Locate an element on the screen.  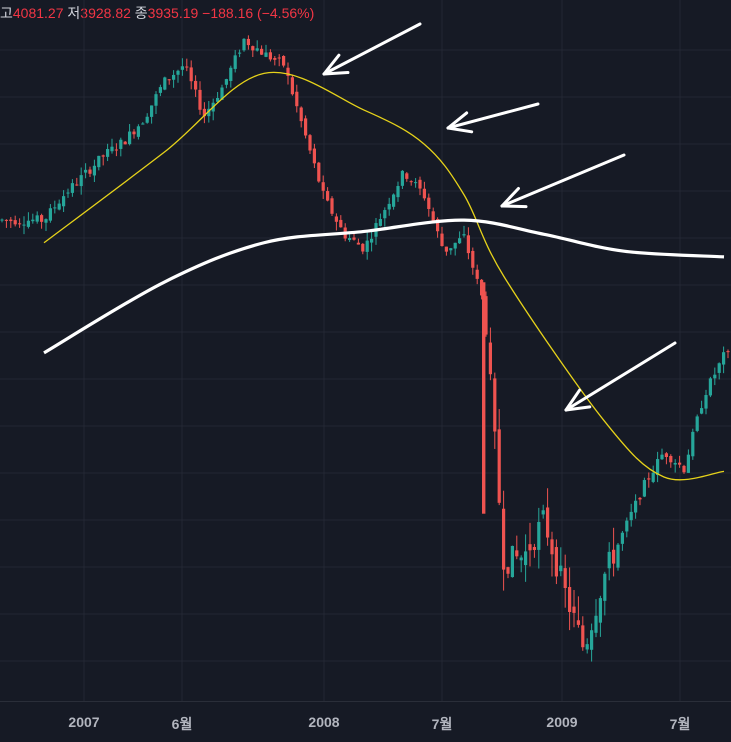
x-tick: 2009 is located at coordinates (562, 722).